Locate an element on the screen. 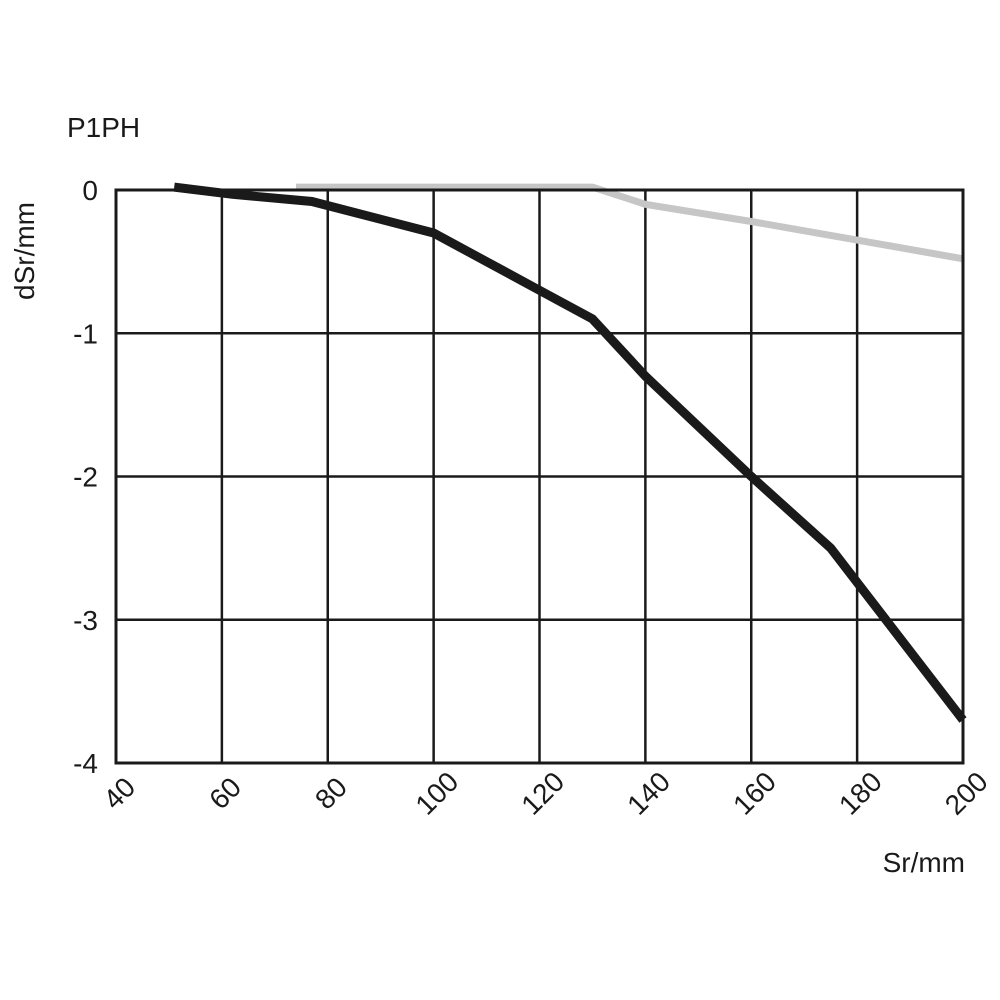  y-tick-label: 0 is located at coordinates (90, 190).